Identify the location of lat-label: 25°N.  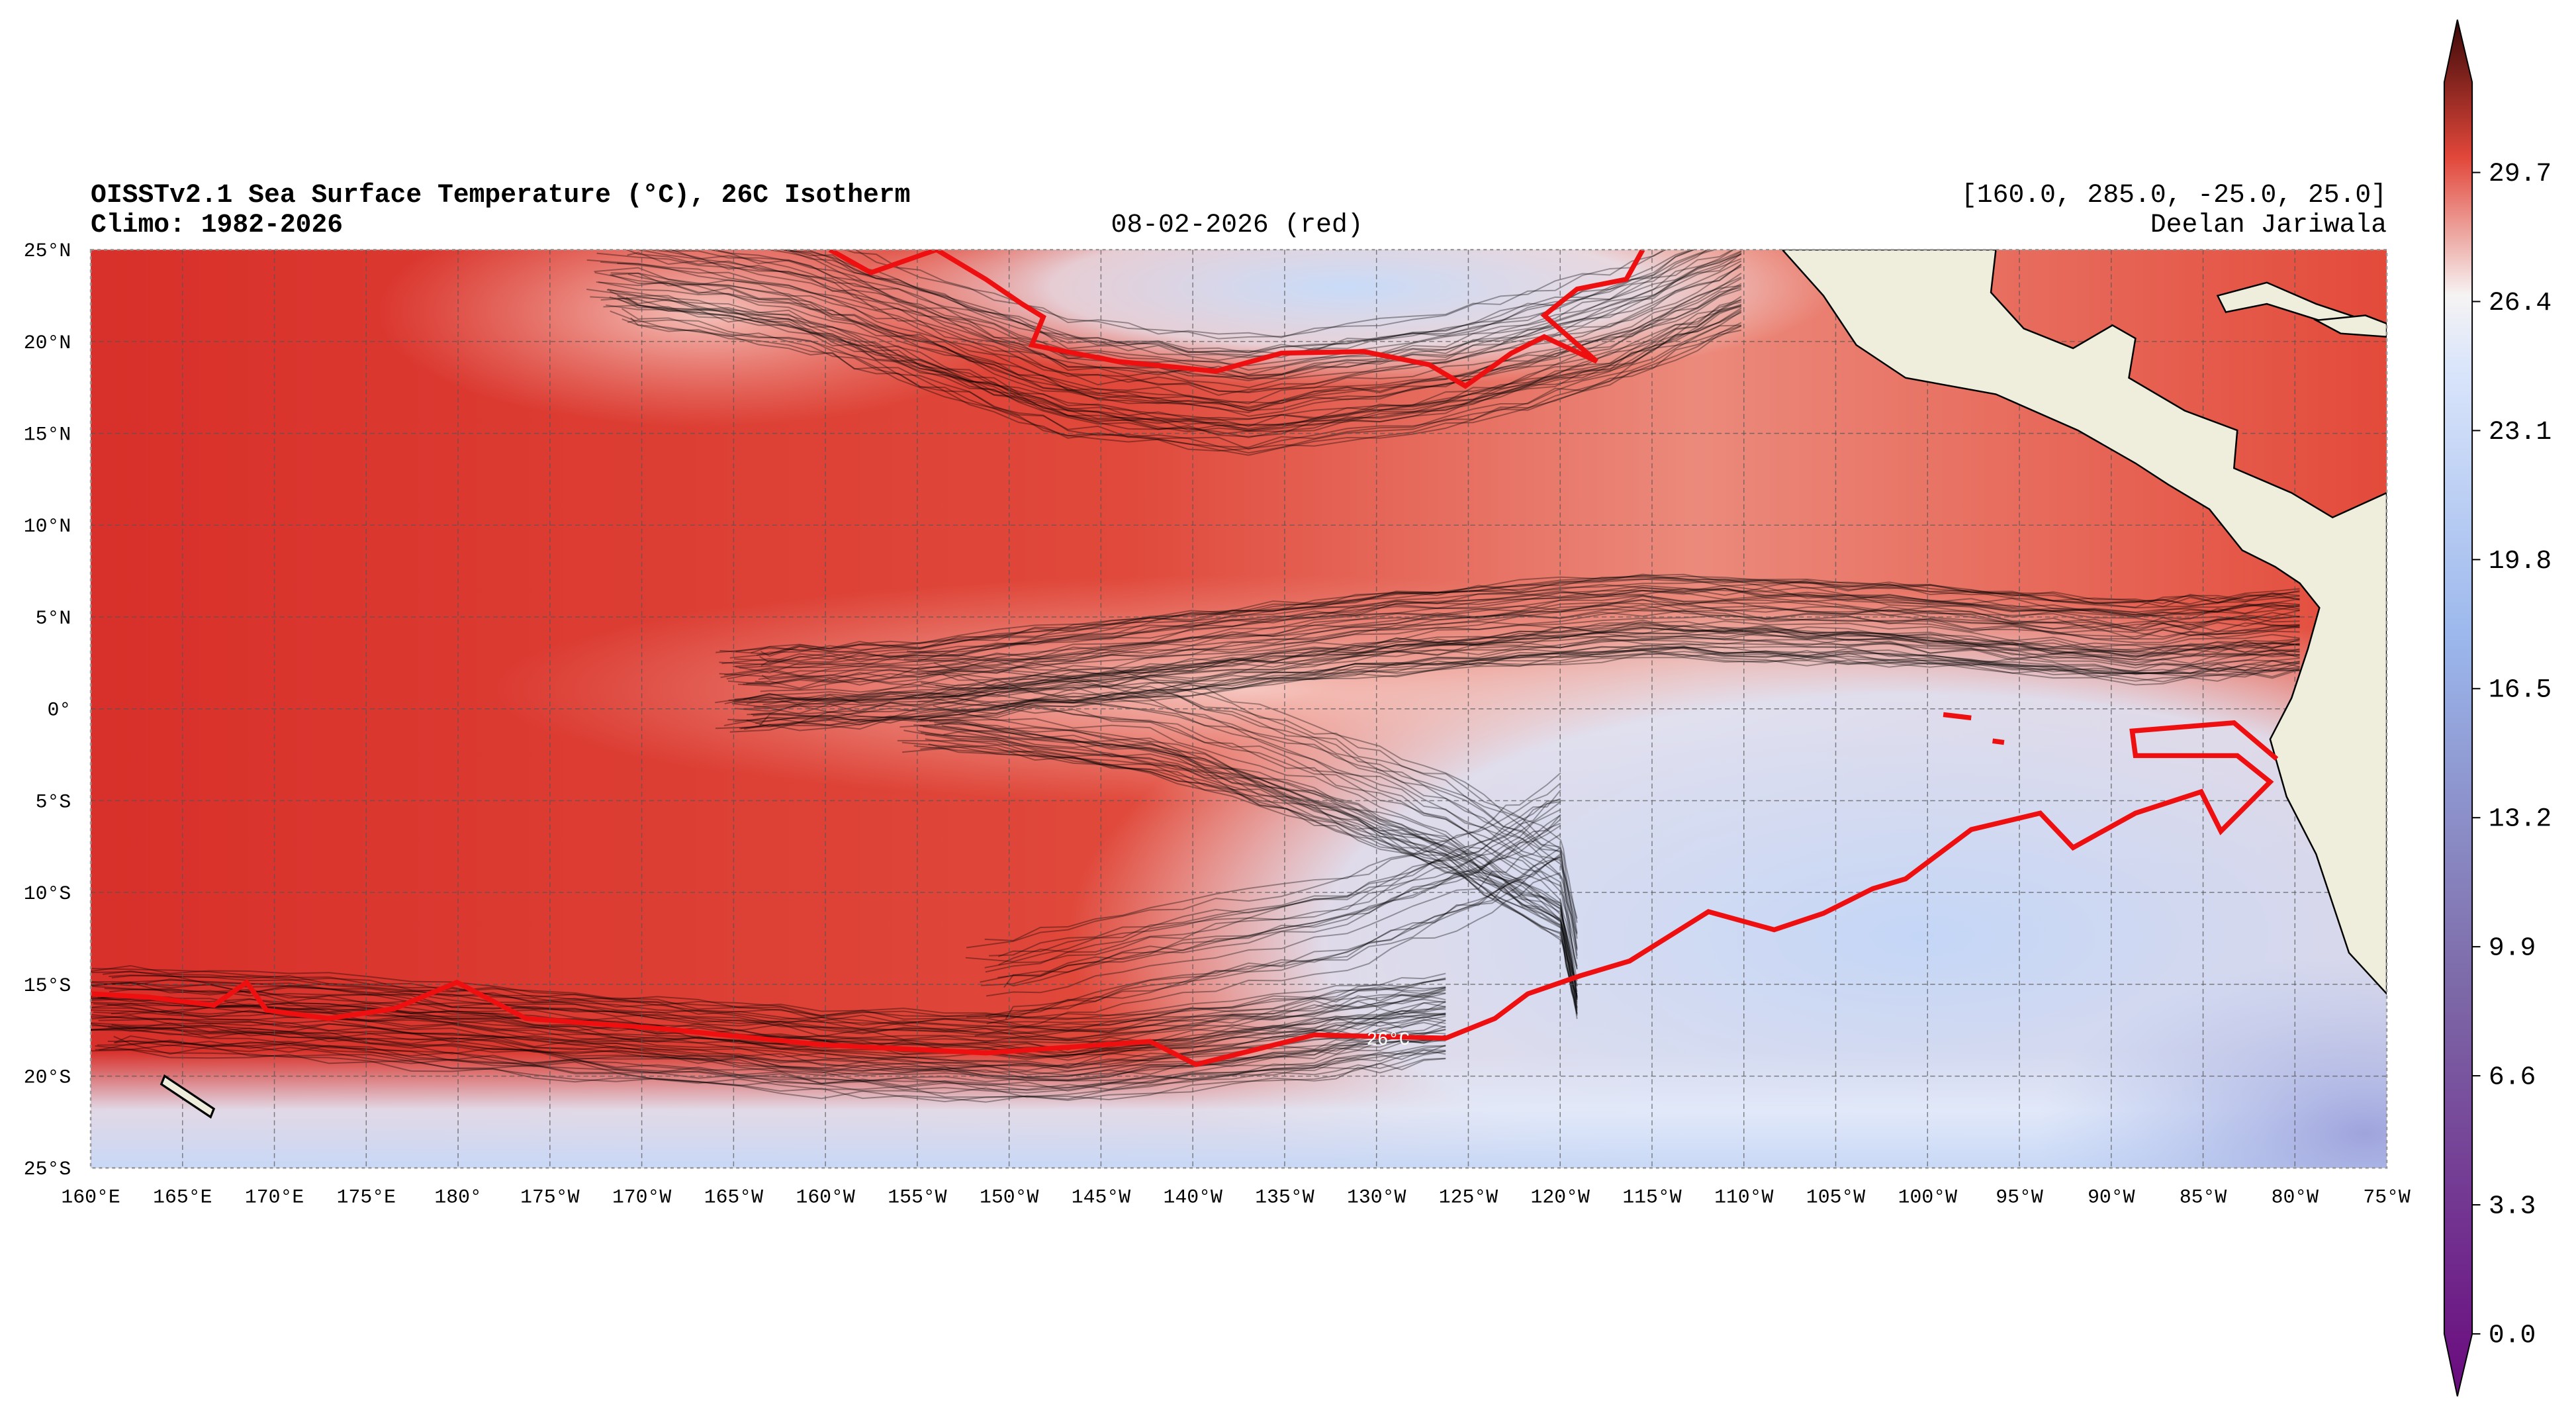
(48, 251).